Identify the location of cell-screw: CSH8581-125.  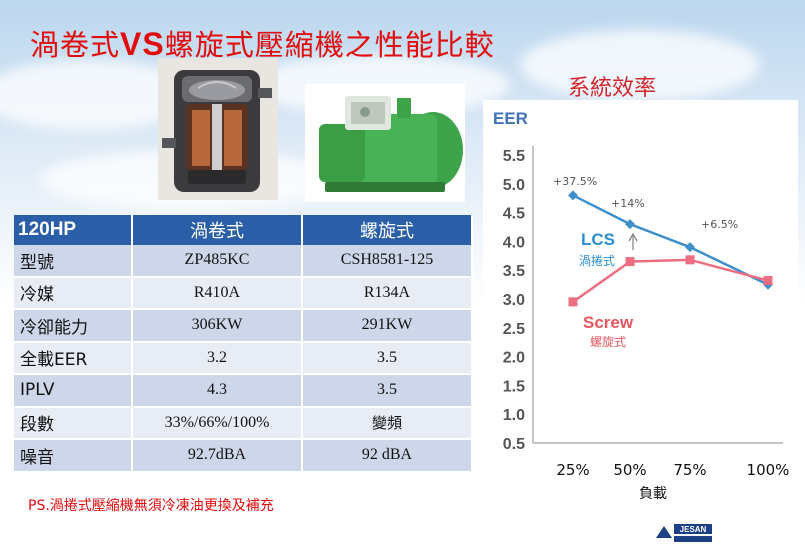
(387, 261).